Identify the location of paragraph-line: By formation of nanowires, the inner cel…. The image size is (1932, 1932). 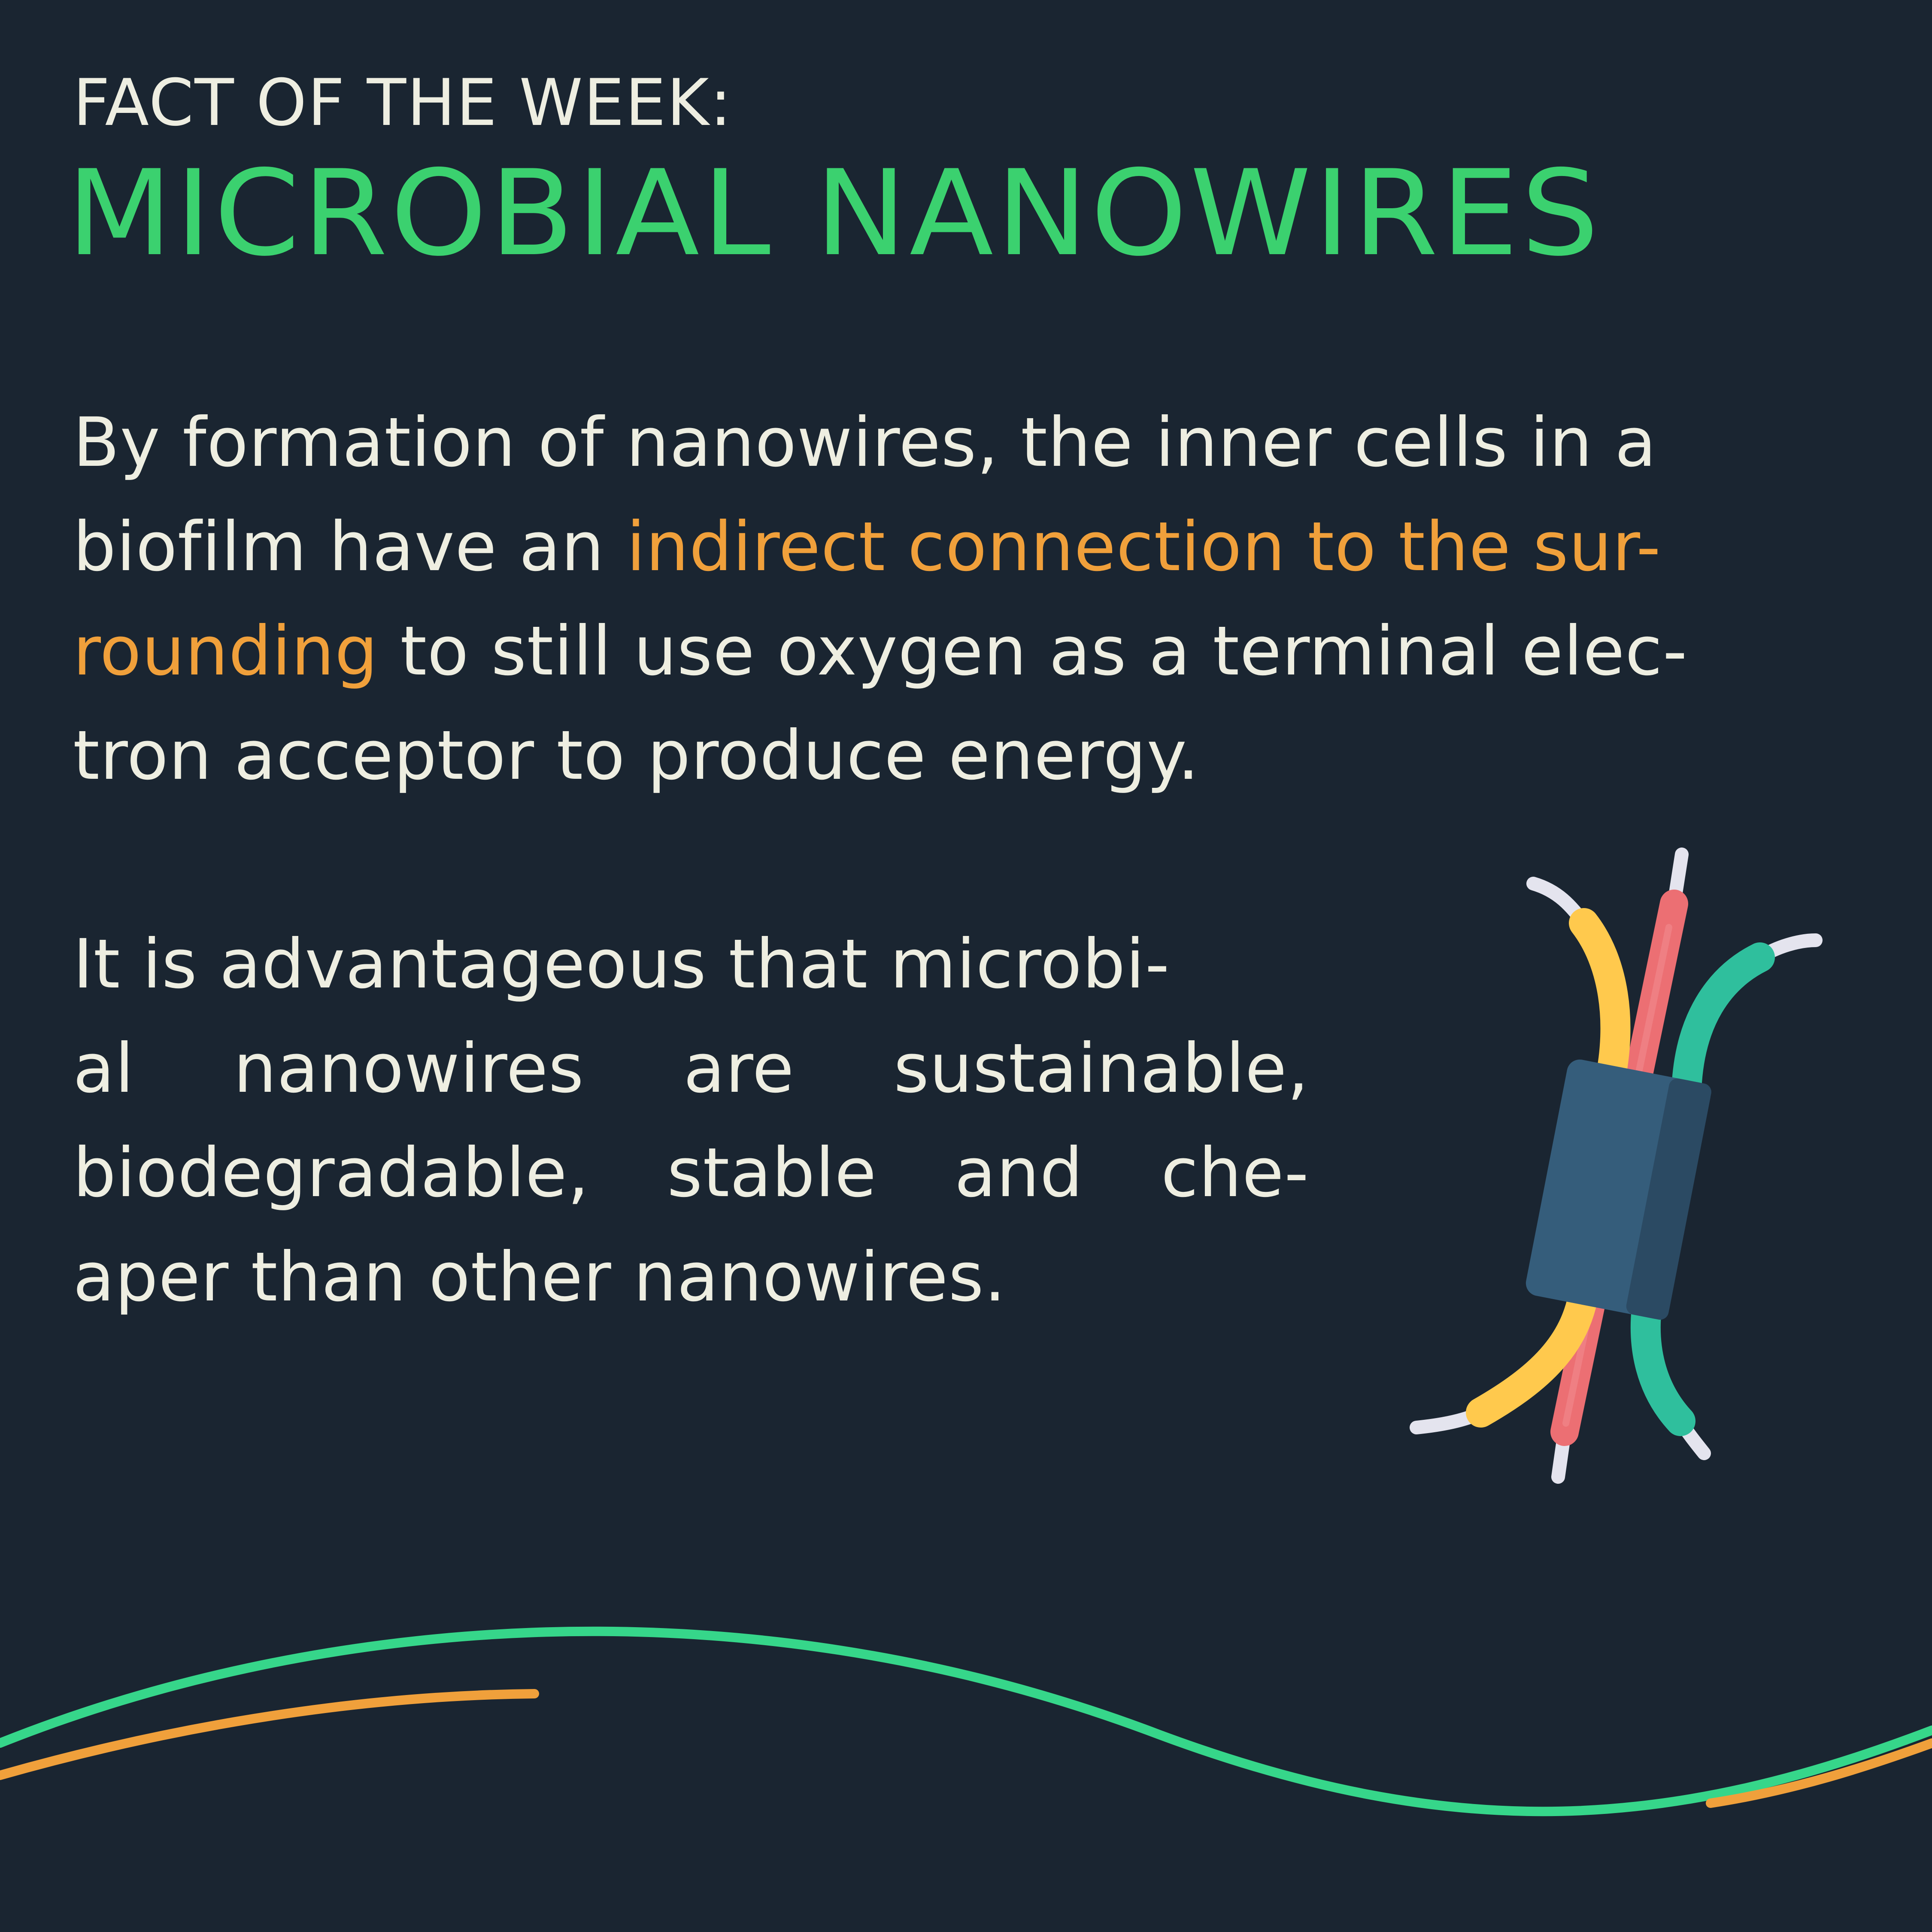
(865, 442).